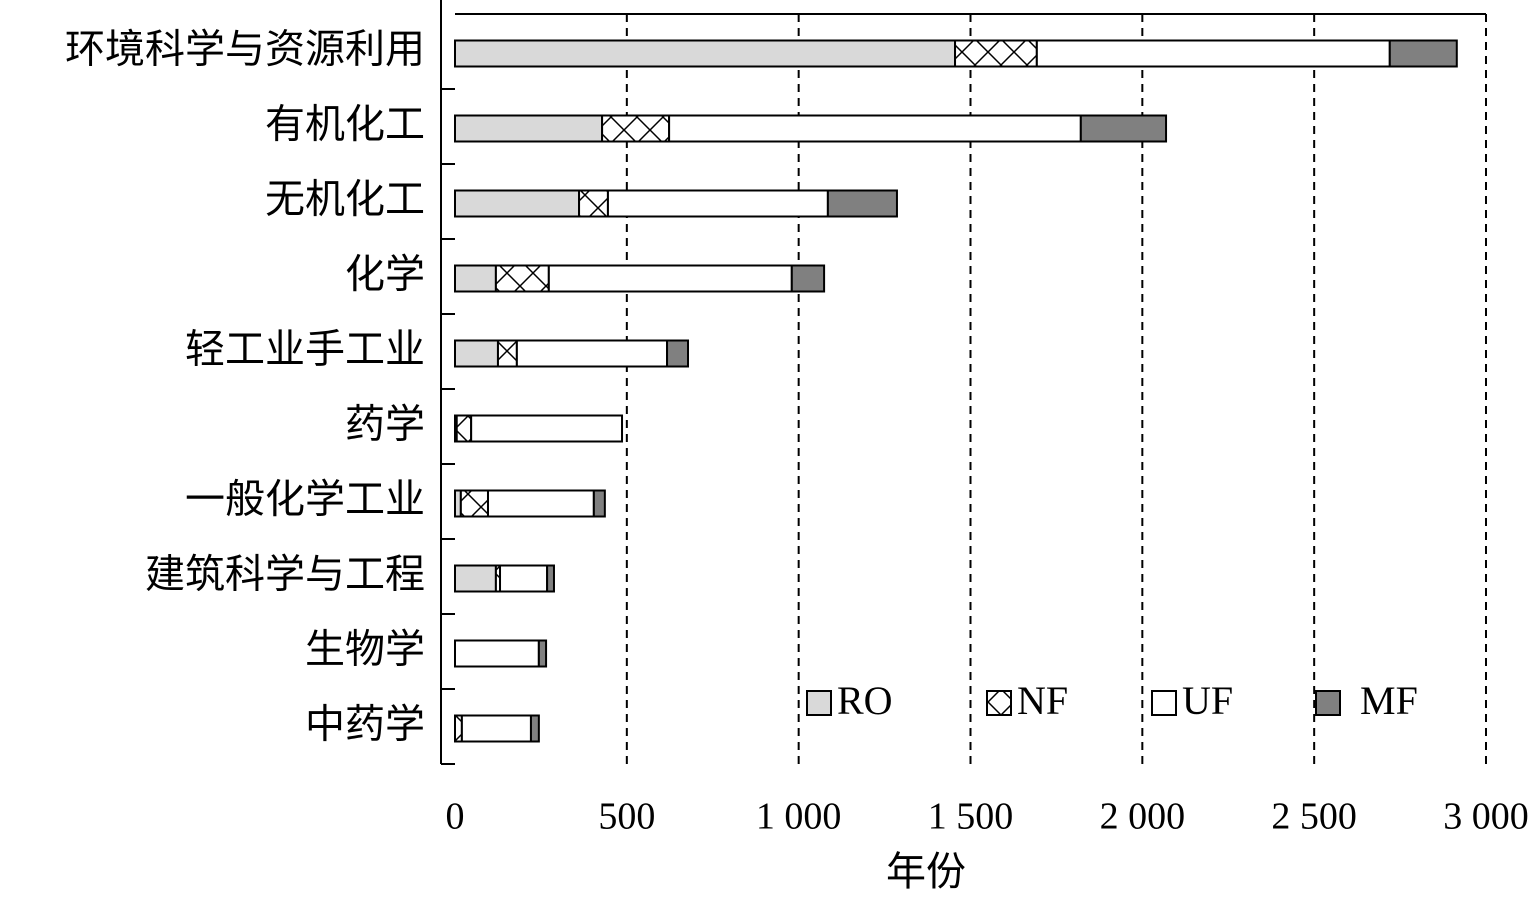 Image resolution: width=1536 pixels, height=904 pixels. Describe the element at coordinates (865, 700) in the screenshot. I see `legend-label: RO` at that location.